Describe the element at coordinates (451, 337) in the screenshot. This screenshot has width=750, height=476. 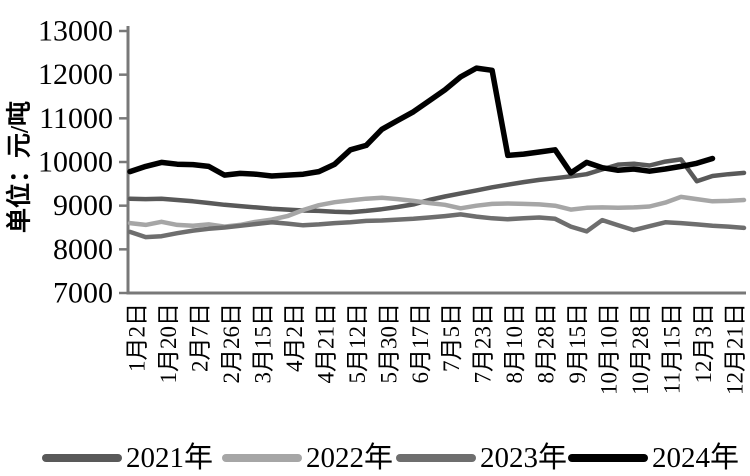
I see `x-tick-label: 7月5日` at that location.